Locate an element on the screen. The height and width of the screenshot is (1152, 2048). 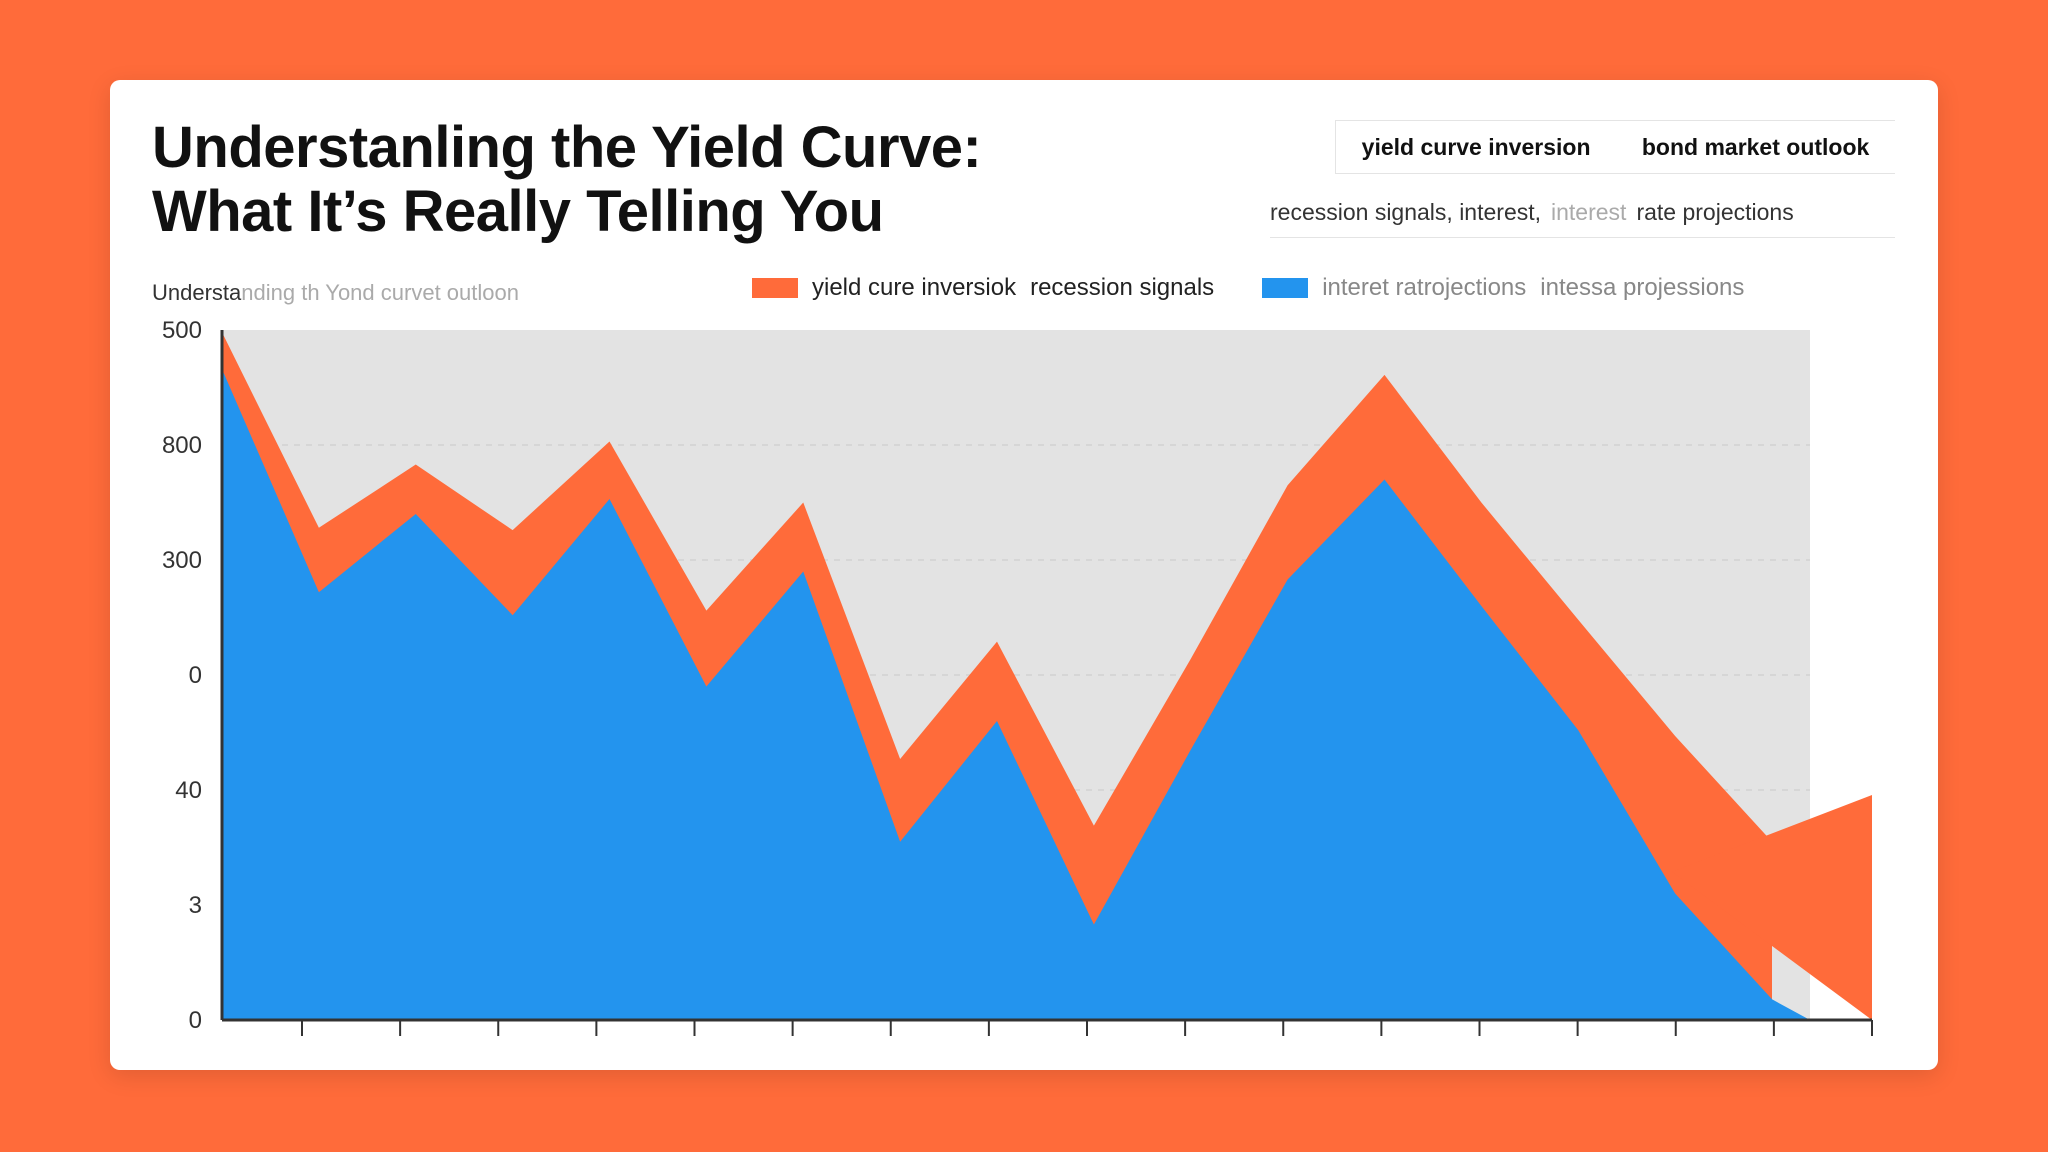
legend-label-blue: interet ratrojections is located at coordinates (1424, 287).